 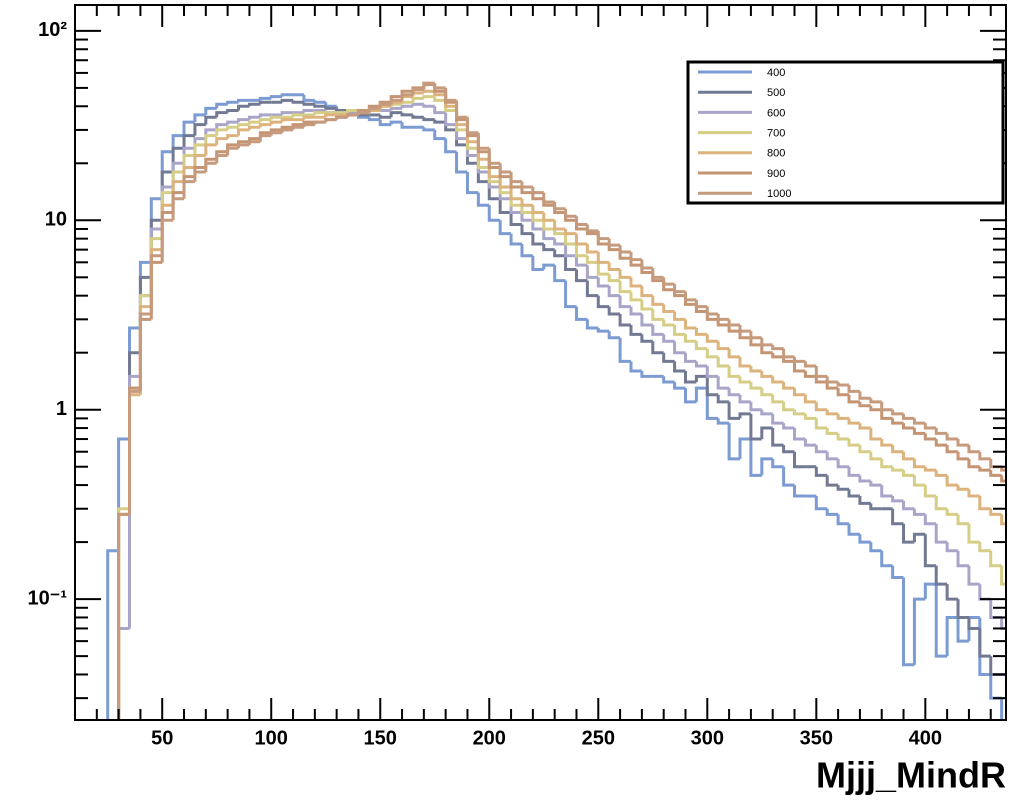 What do you see at coordinates (776, 73) in the screenshot?
I see `legend-label: 400` at bounding box center [776, 73].